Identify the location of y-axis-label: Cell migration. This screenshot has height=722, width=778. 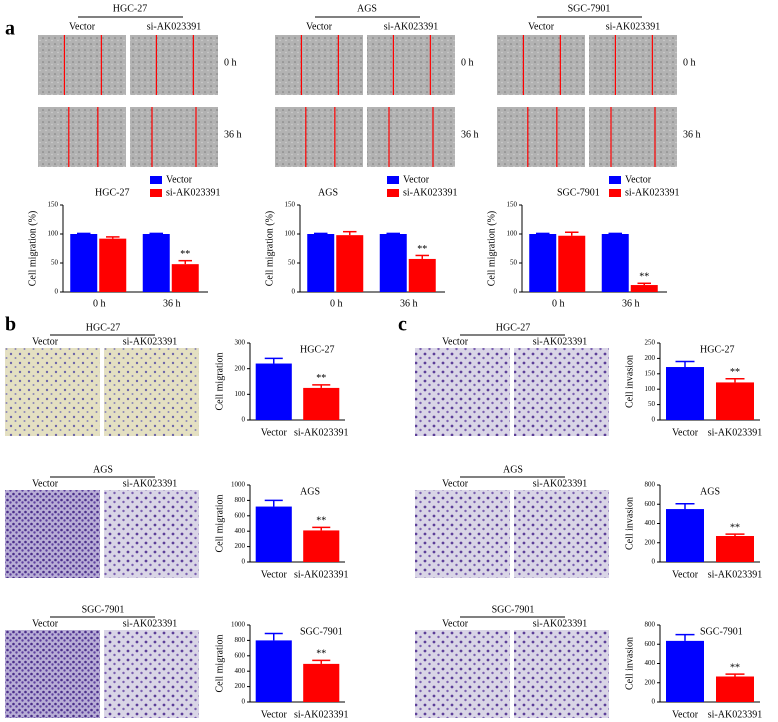
(219, 663).